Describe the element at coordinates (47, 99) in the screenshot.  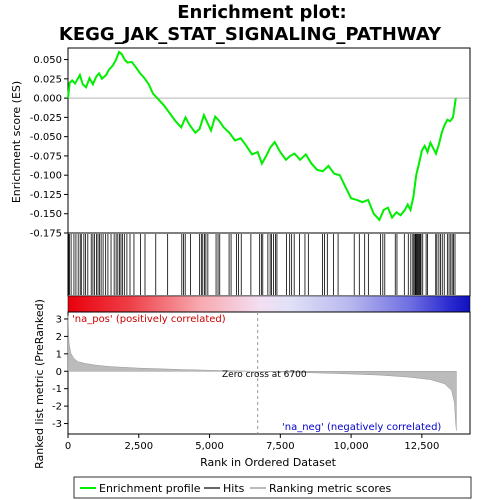
I see `es-y-tick-label: 0.000` at that location.